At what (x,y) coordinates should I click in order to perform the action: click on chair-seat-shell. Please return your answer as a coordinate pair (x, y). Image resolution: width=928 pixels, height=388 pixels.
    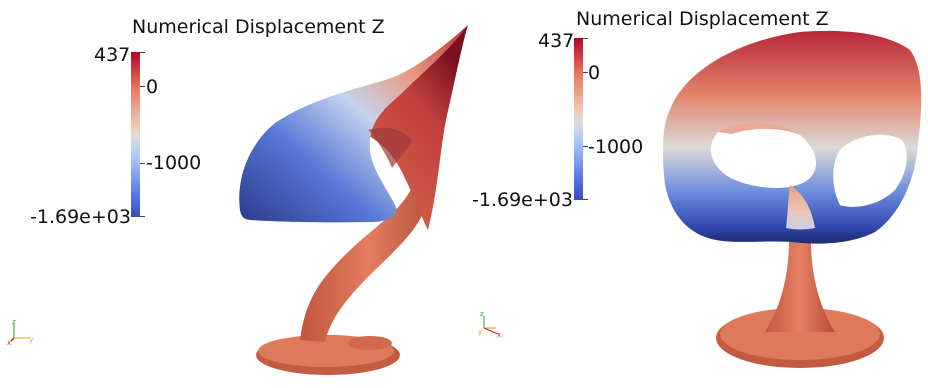
    Looking at the image, I should click on (353, 124).